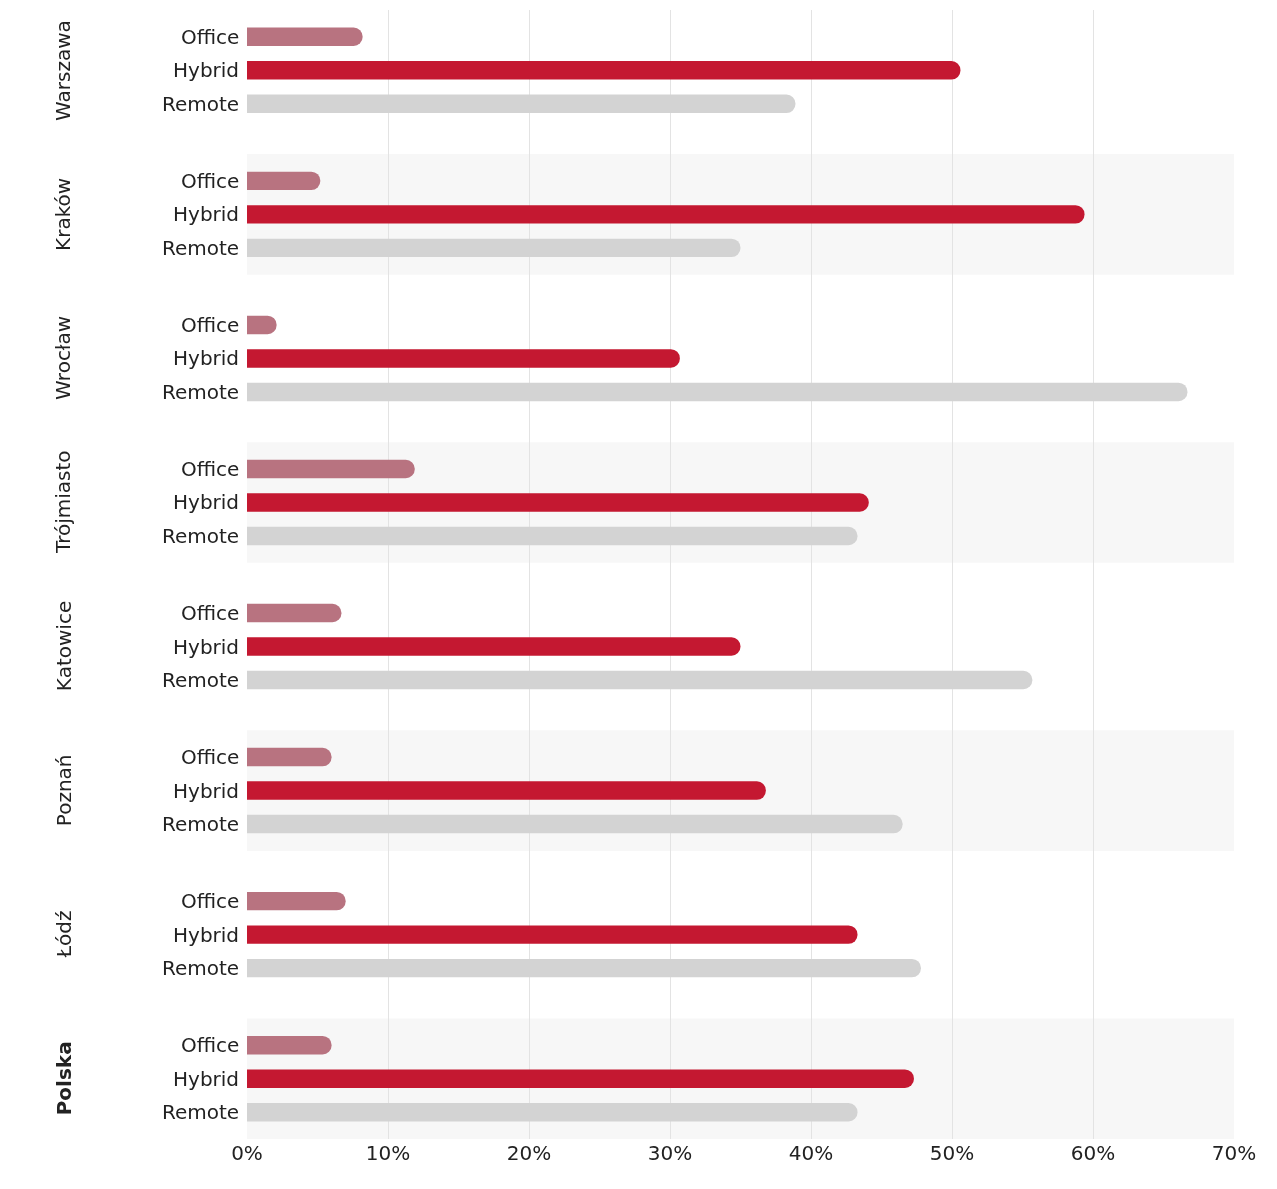  What do you see at coordinates (1234, 1153) in the screenshot?
I see `x-tick-label: 70%` at bounding box center [1234, 1153].